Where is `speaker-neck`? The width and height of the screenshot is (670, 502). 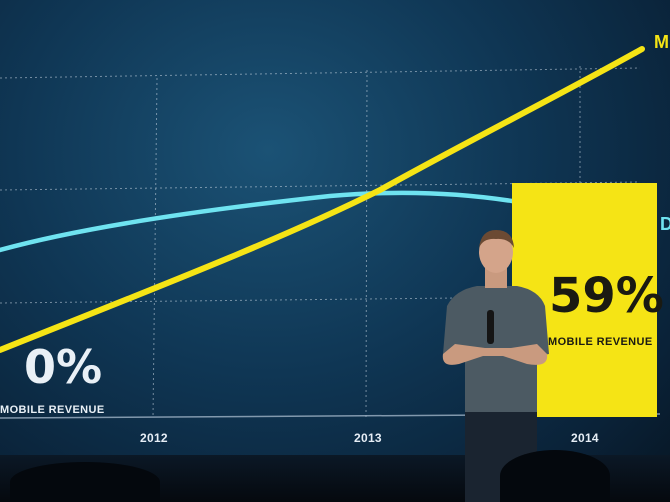
speaker-neck is located at coordinates (496, 278).